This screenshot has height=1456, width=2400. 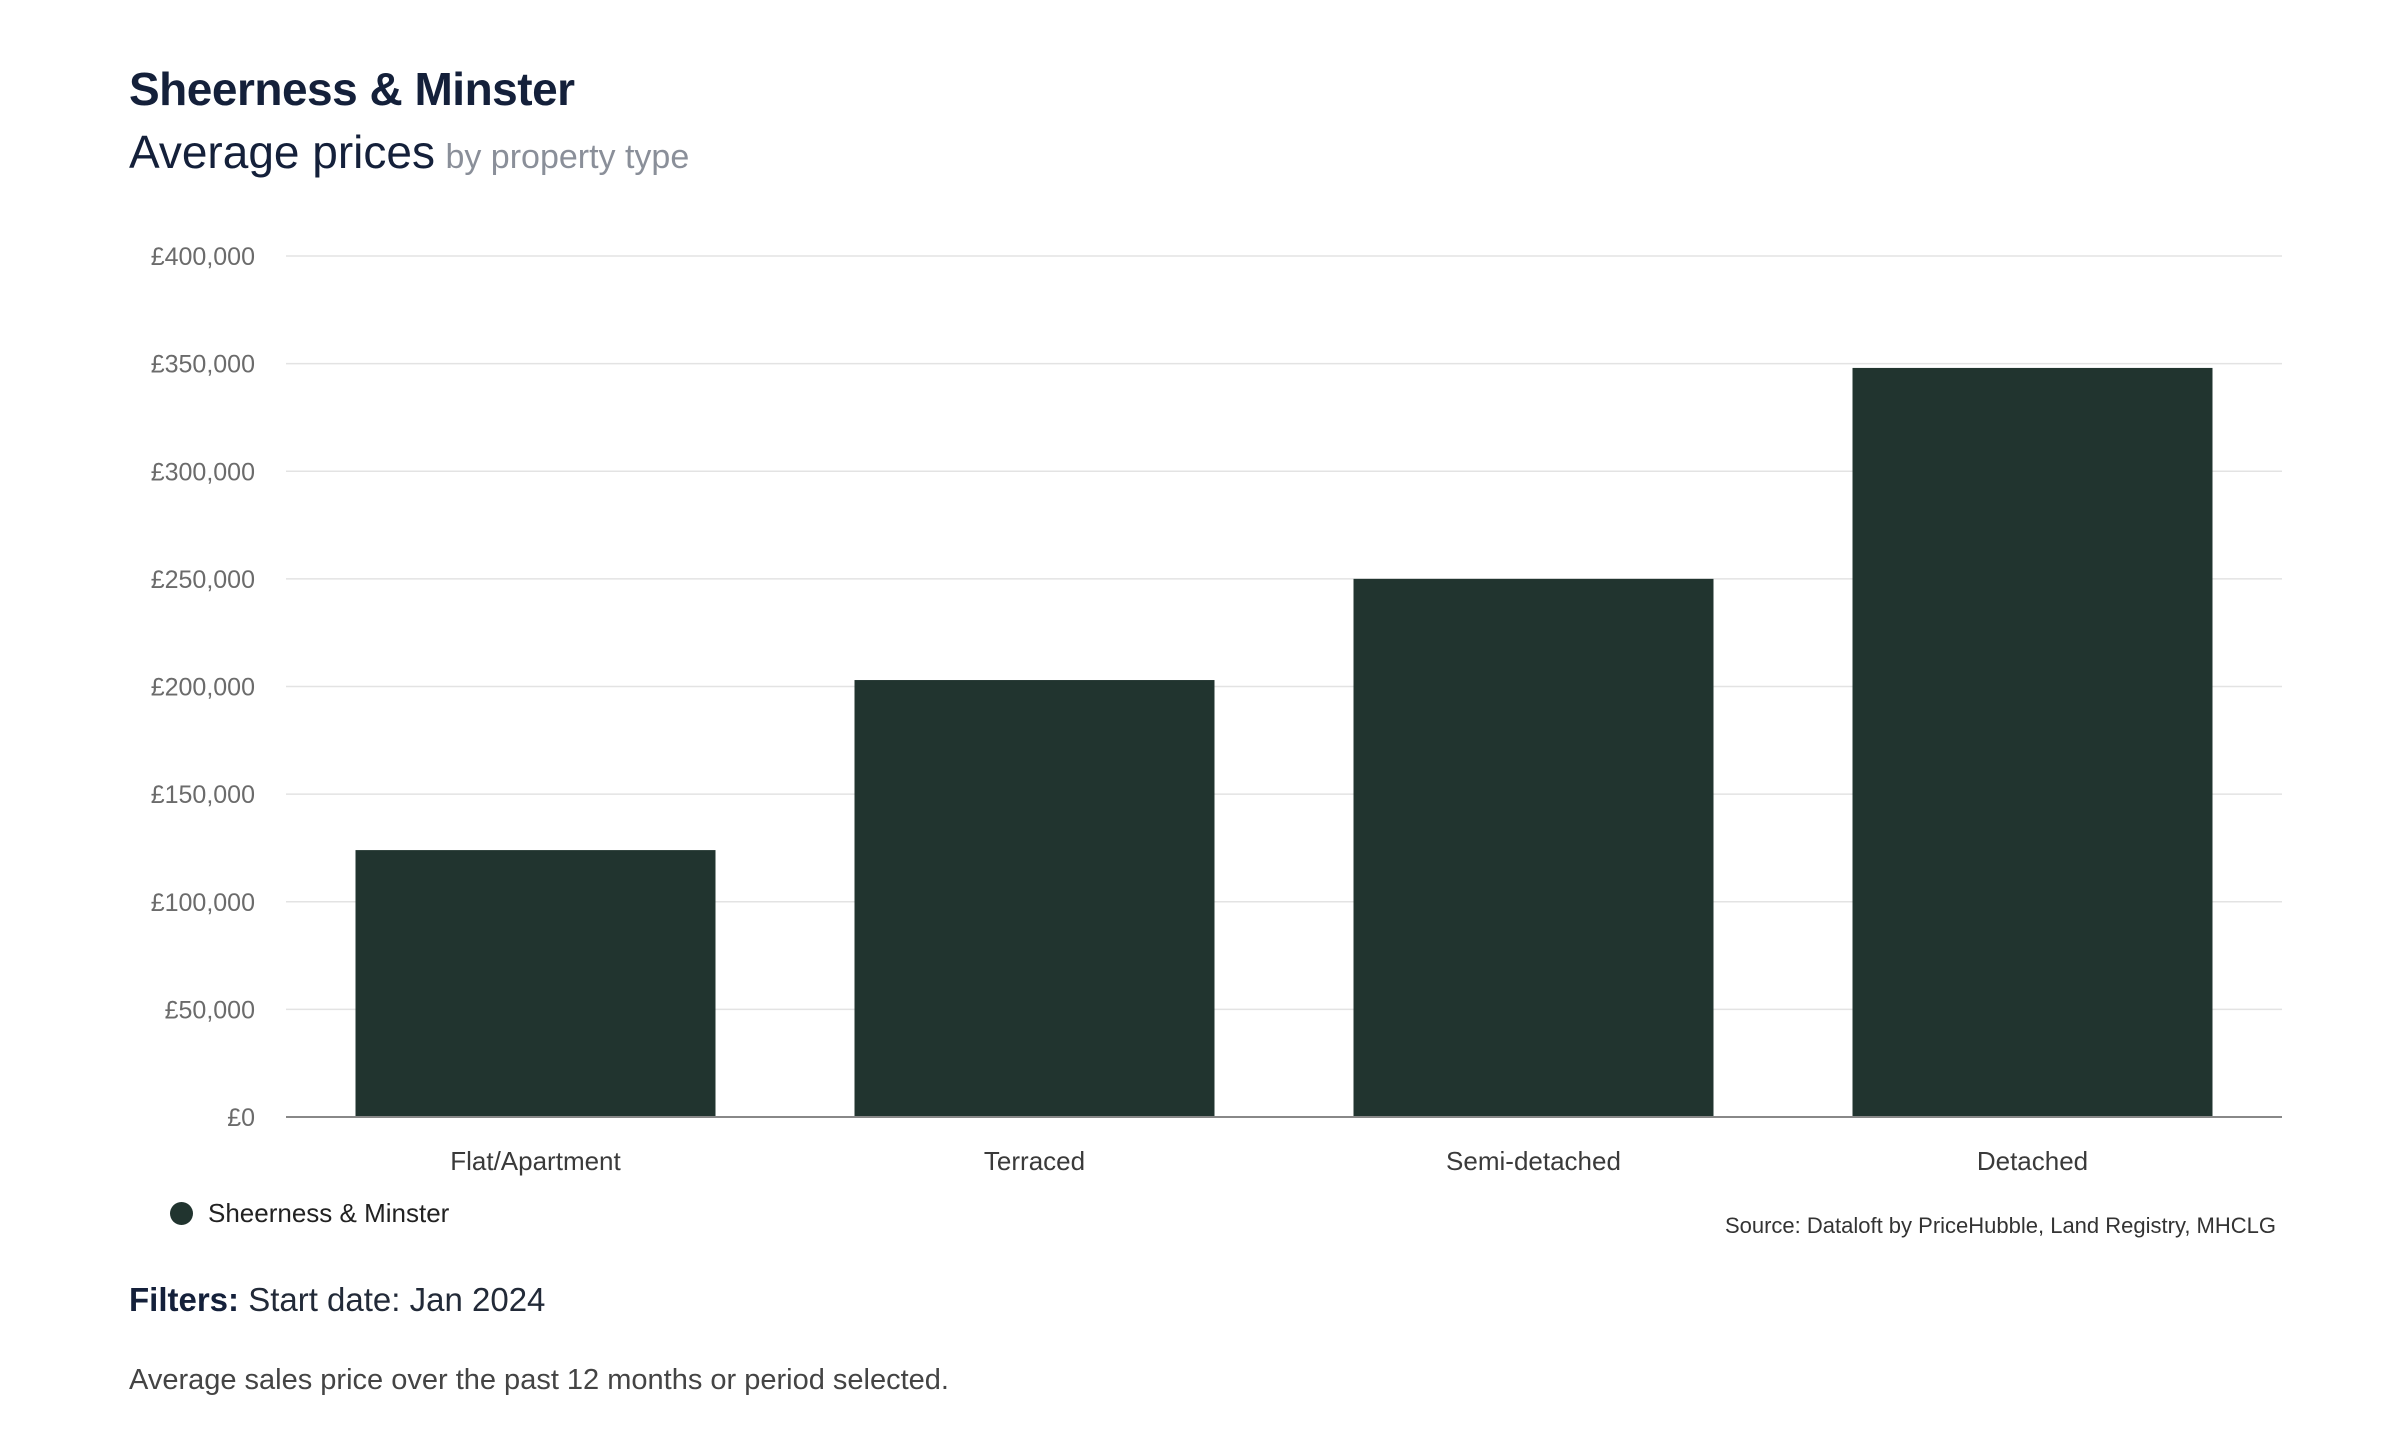 What do you see at coordinates (203, 257) in the screenshot?
I see `y-tick-label: £400,000` at bounding box center [203, 257].